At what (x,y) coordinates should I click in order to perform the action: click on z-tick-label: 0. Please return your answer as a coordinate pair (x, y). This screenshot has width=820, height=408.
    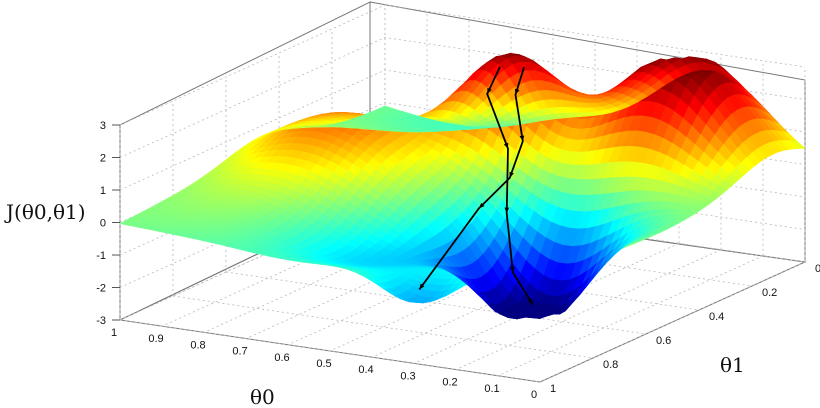
    Looking at the image, I should click on (103, 224).